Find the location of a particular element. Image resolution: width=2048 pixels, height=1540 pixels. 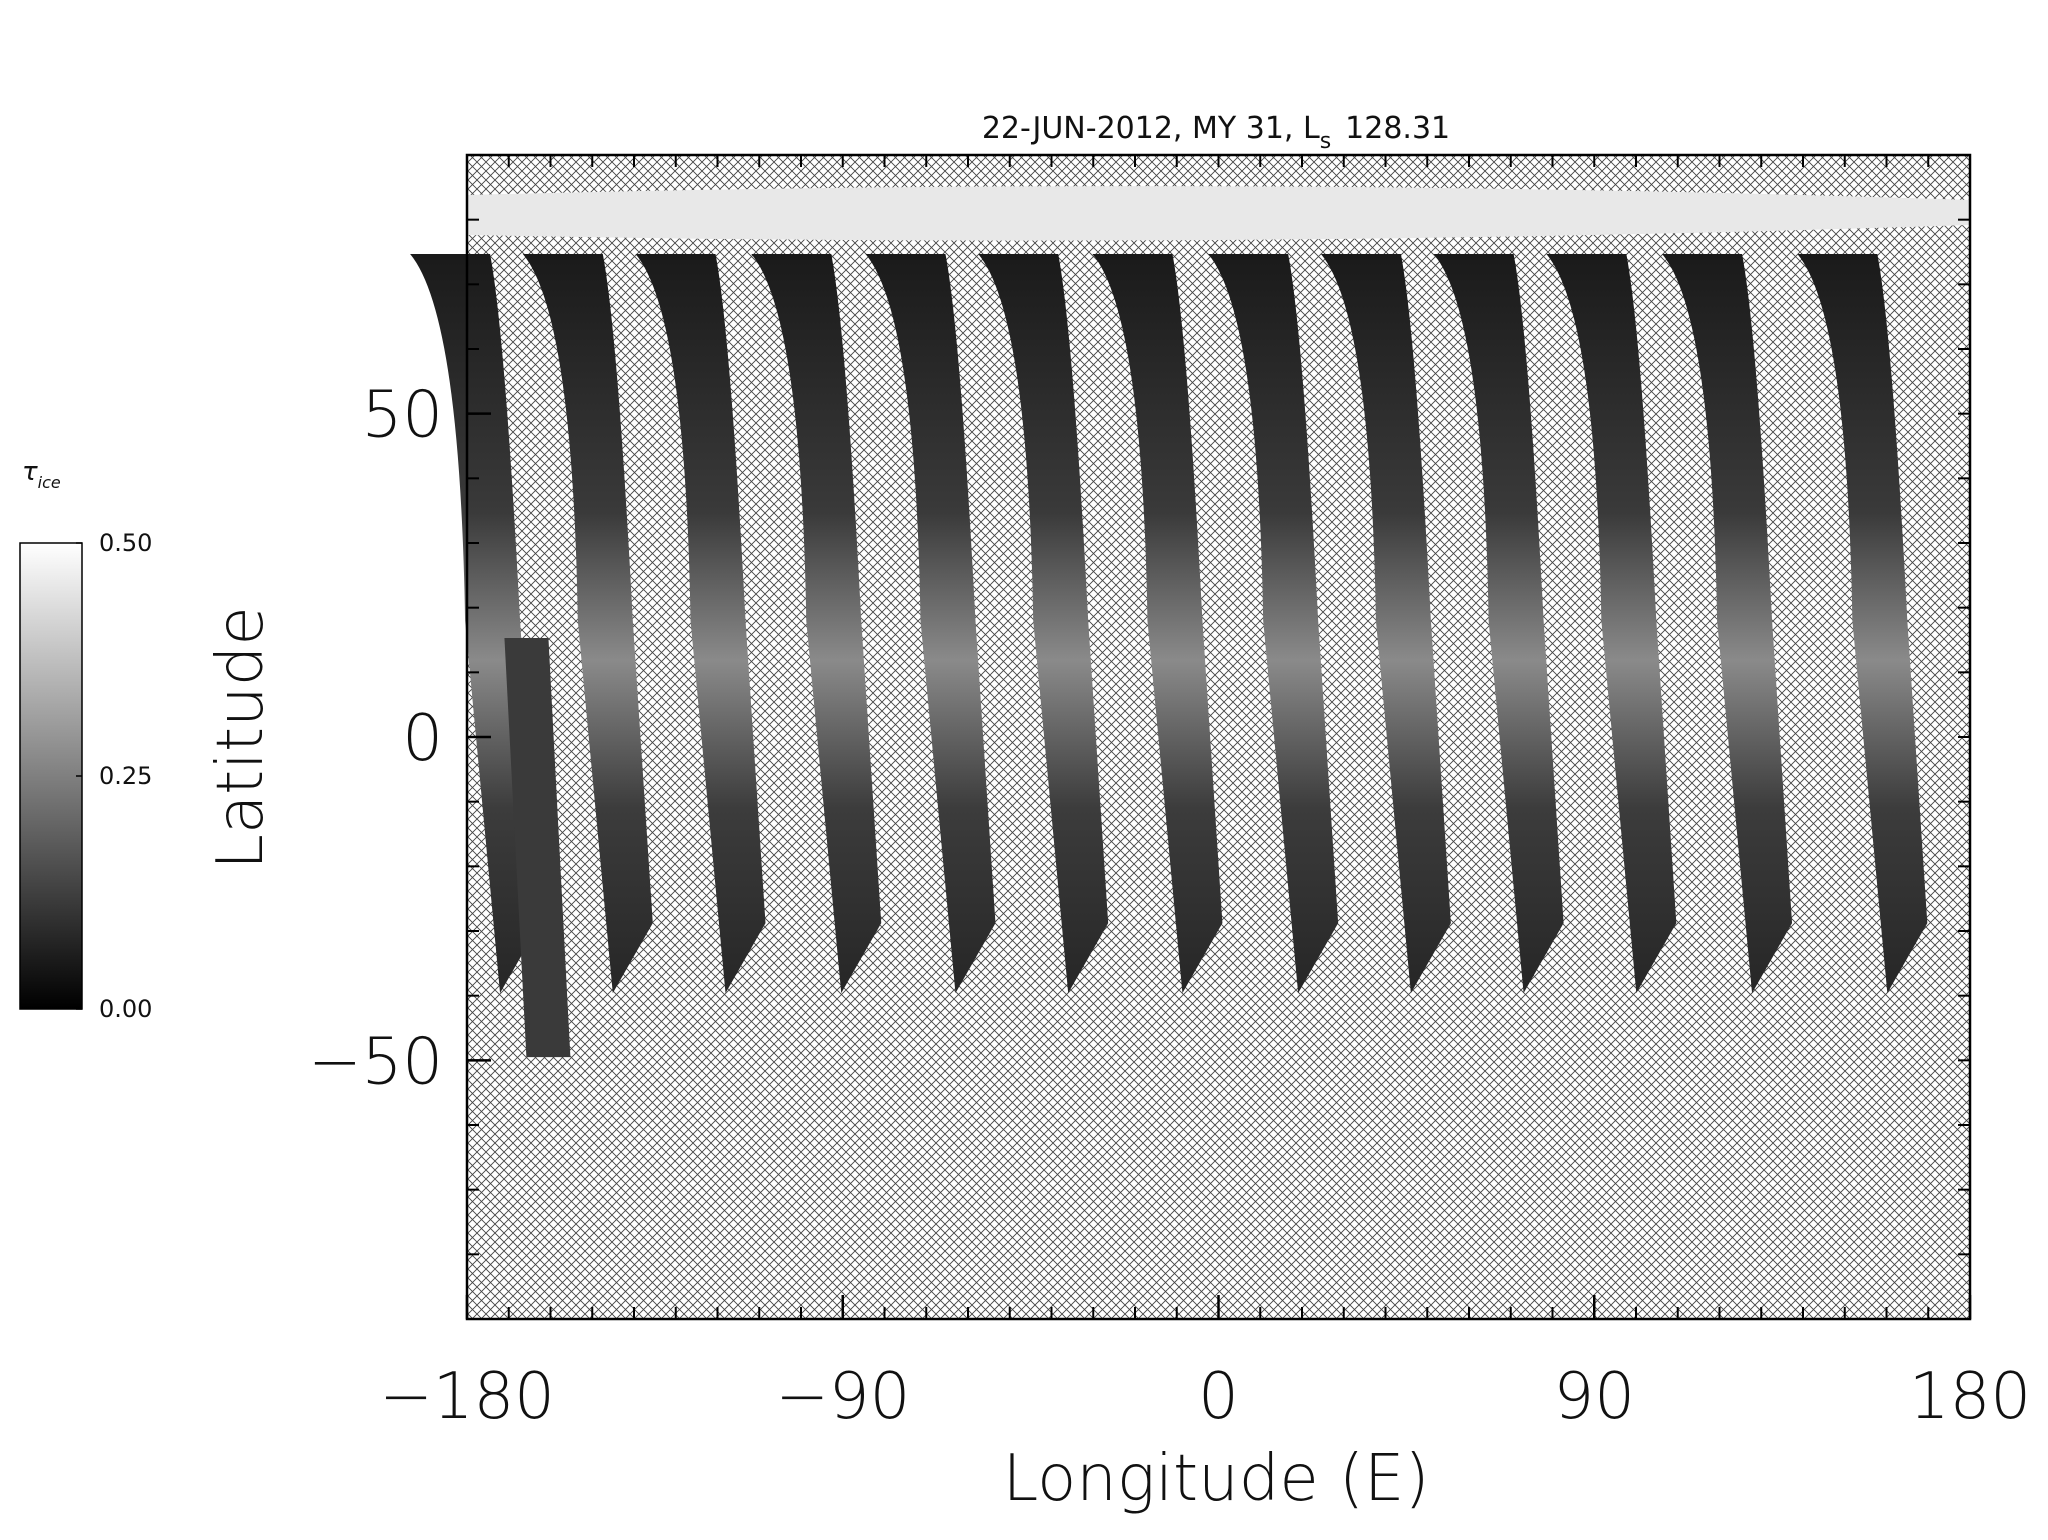

x-tick-label: 90 is located at coordinates (1594, 1397).